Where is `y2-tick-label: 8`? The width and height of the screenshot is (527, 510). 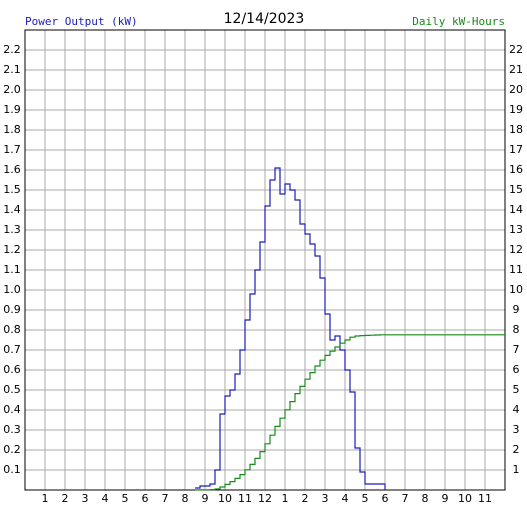 y2-tick-label: 8 is located at coordinates (516, 329).